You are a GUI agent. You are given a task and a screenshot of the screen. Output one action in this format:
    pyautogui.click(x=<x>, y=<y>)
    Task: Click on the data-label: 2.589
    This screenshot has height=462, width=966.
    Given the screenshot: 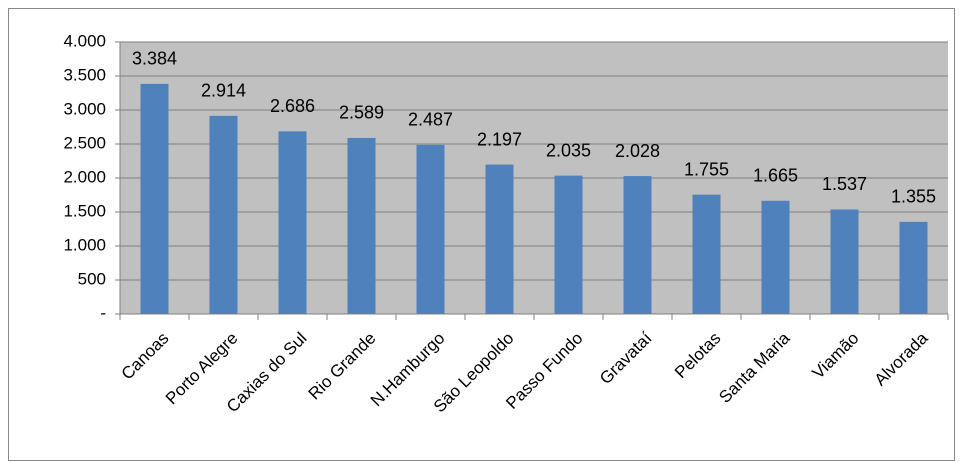 What is the action you would take?
    pyautogui.click(x=361, y=113)
    